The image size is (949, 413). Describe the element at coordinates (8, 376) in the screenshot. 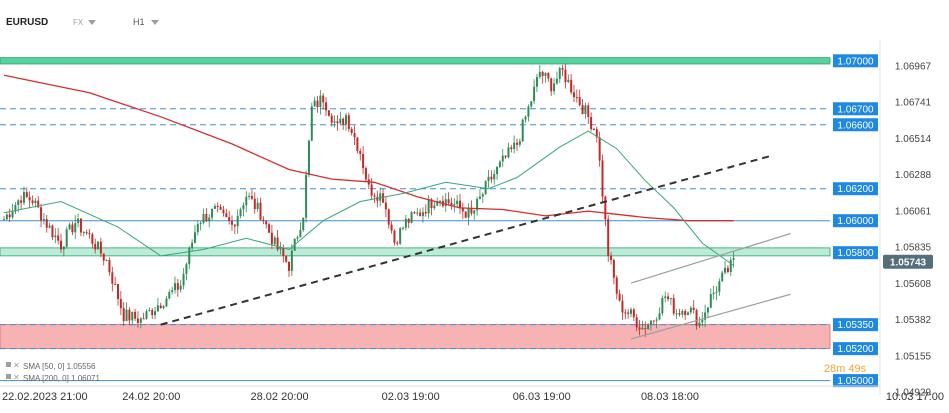

I see `sma200-visibility-icon` at that location.